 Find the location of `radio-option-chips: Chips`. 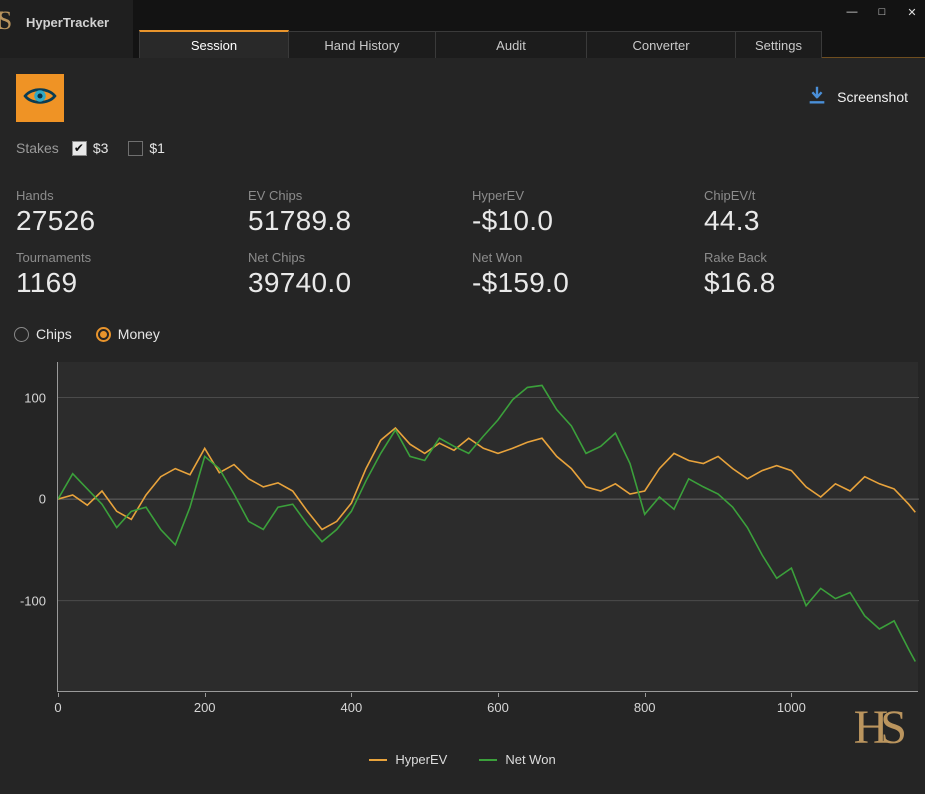

radio-option-chips: Chips is located at coordinates (43, 334).